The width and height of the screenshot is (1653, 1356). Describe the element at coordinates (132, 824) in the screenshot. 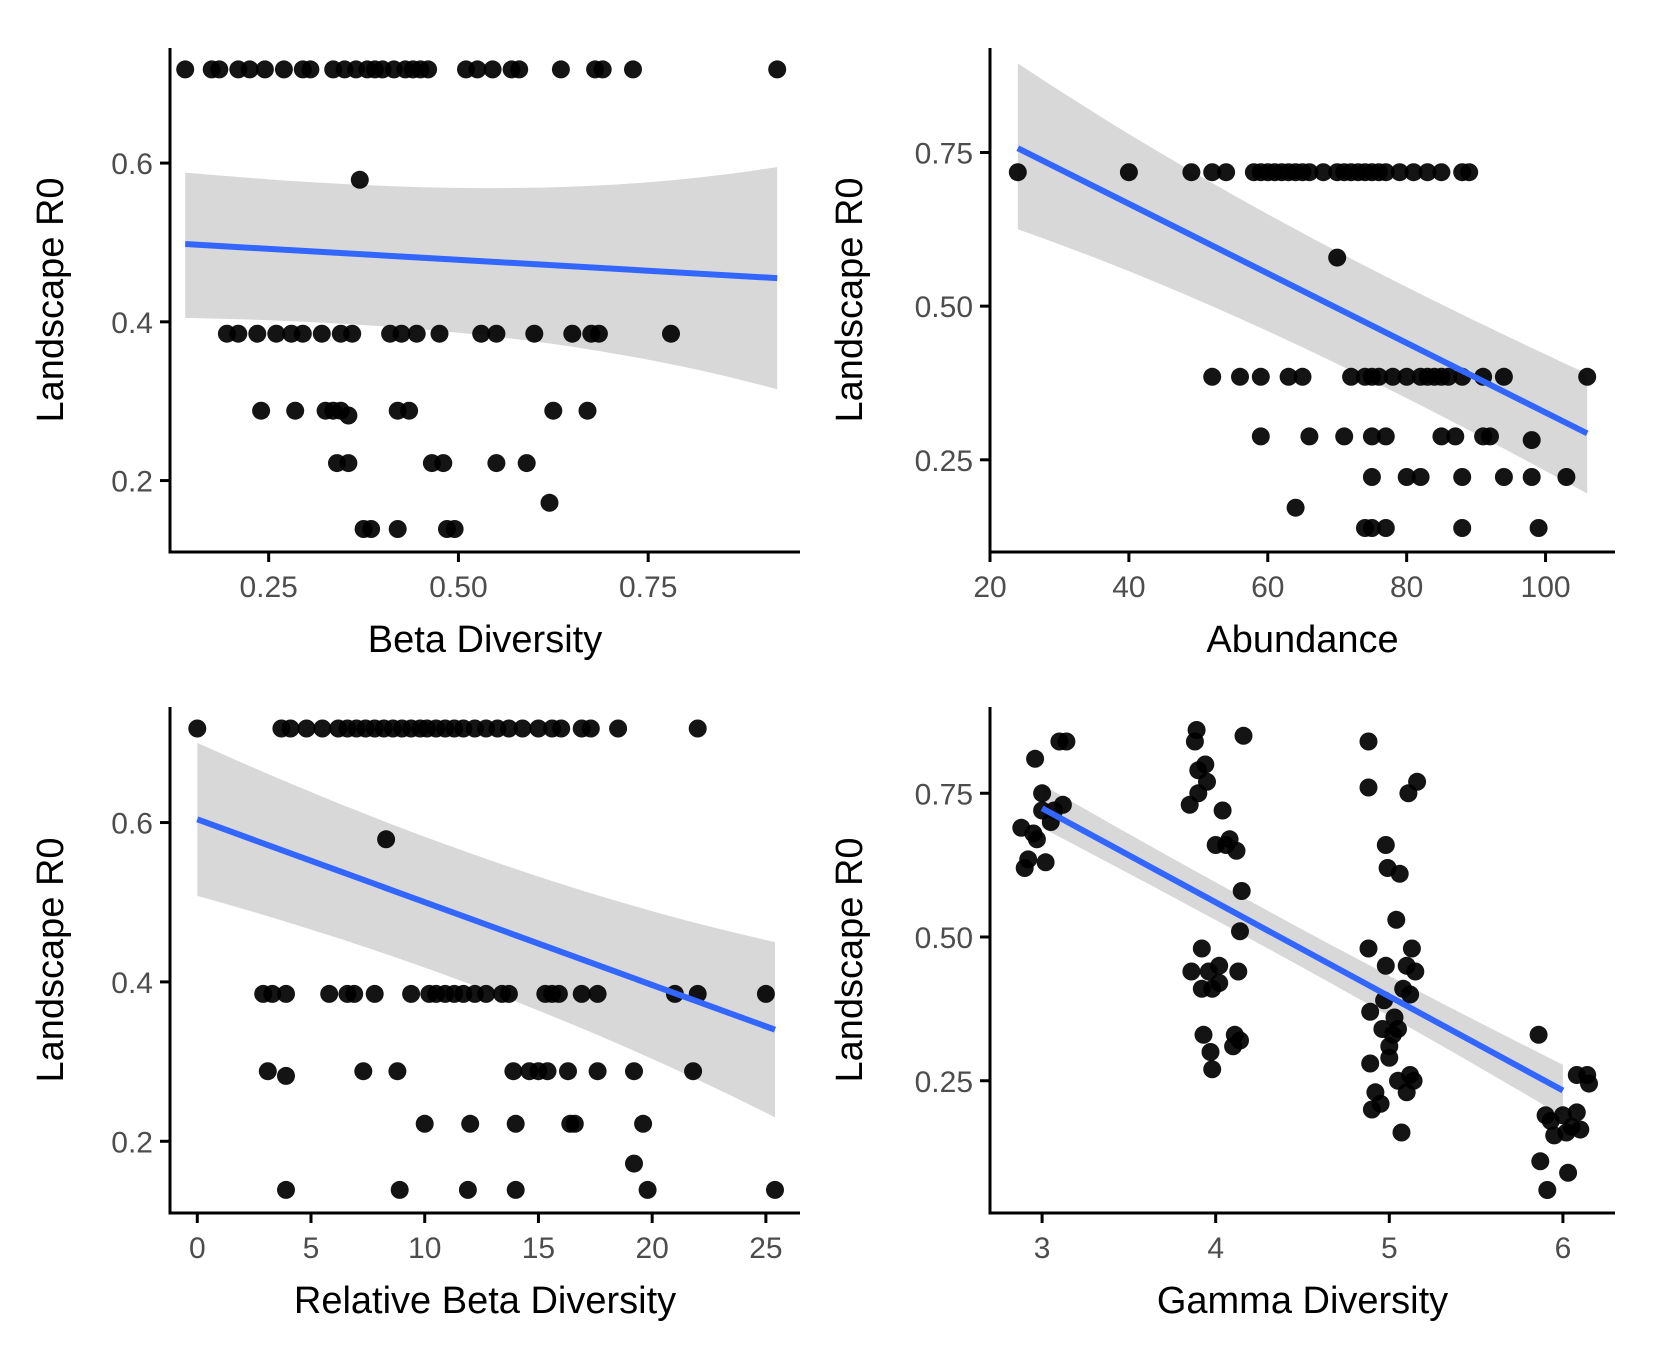

I see `y-tick-label: 0.6` at that location.